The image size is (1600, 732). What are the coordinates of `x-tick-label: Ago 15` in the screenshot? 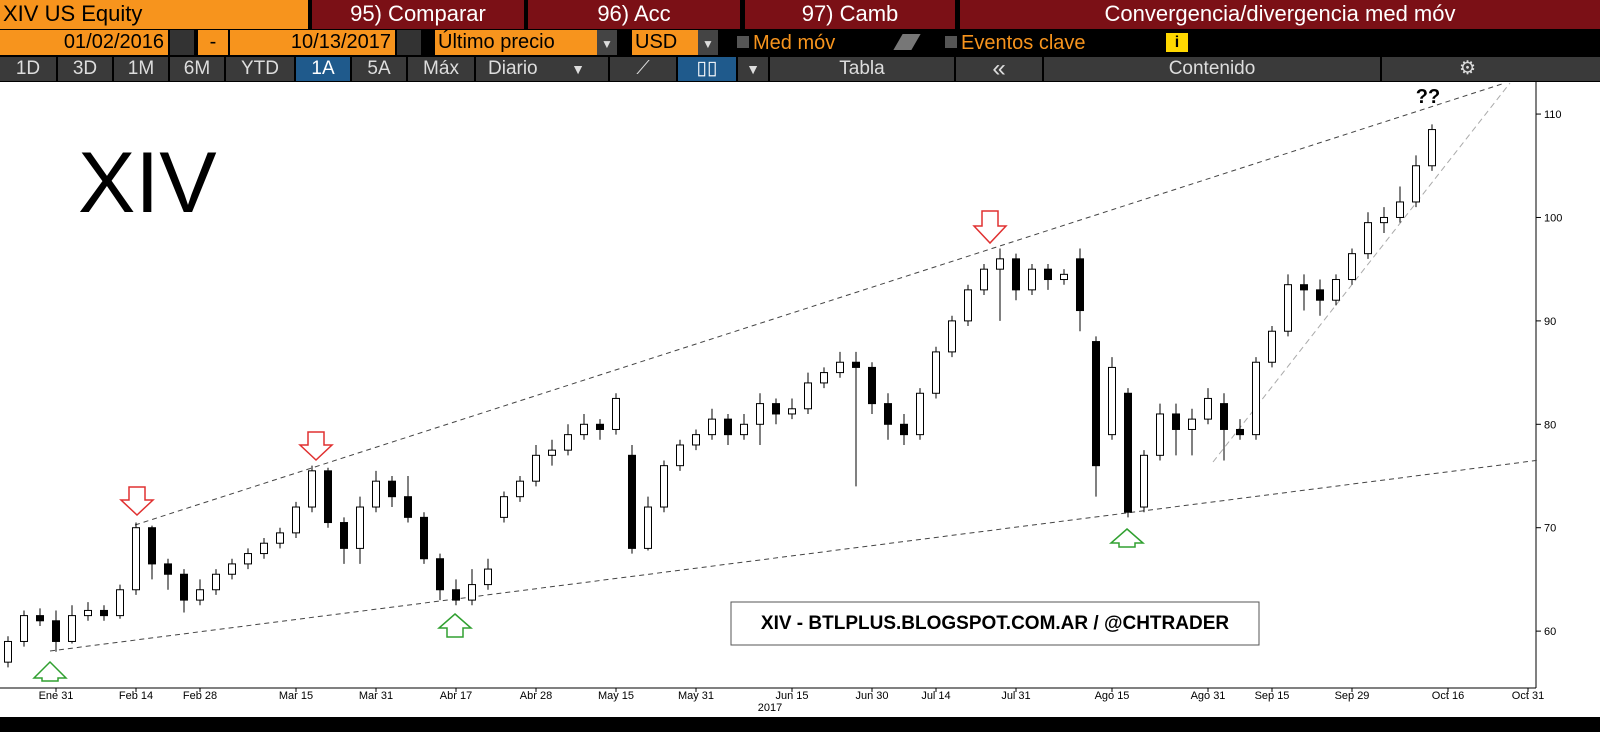 It's located at (1112, 696).